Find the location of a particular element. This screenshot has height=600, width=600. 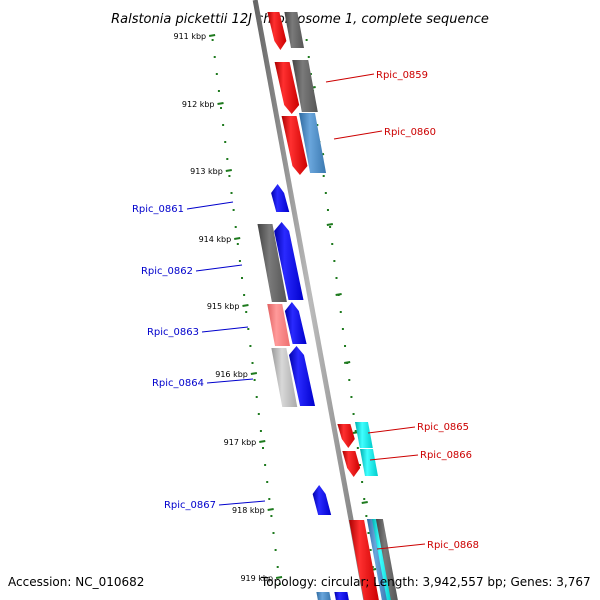

ruler-tick-label: 914 kbp is located at coordinates (215, 239).